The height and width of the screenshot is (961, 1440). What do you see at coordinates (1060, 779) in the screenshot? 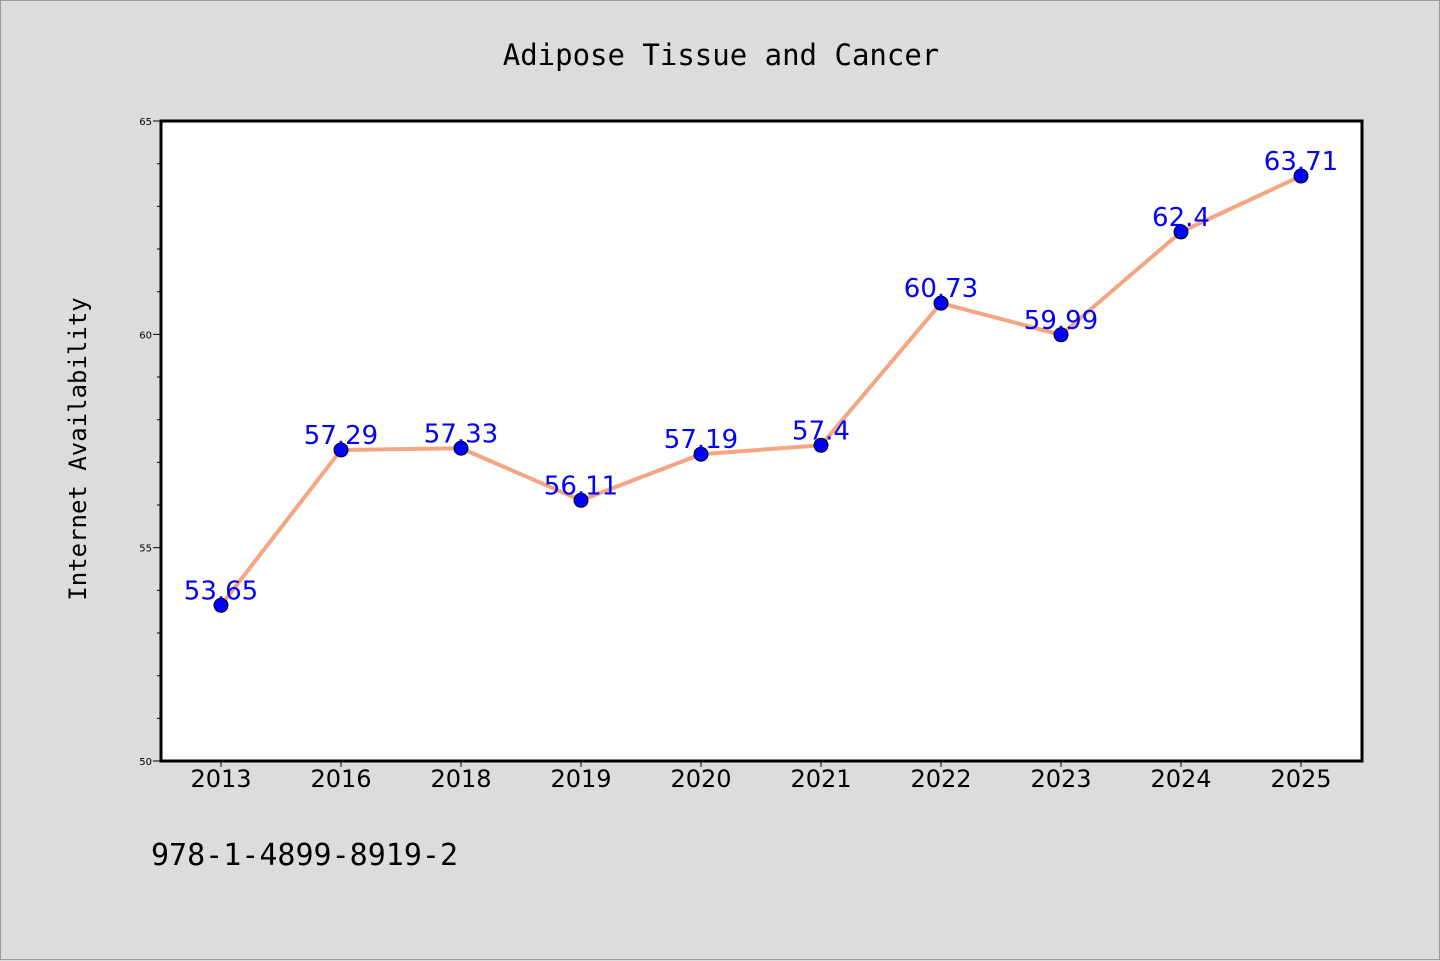
I see `x-tick-label: 2023` at bounding box center [1060, 779].